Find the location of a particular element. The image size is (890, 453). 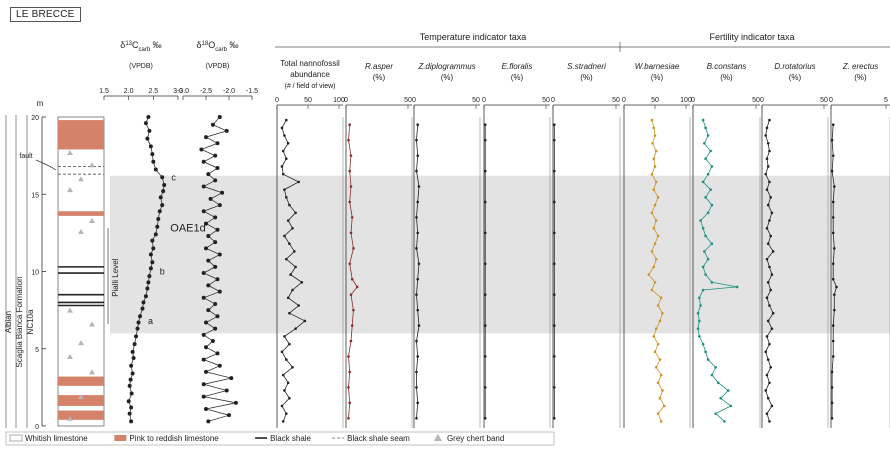

d13c-title-part: C is located at coordinates (135, 45).